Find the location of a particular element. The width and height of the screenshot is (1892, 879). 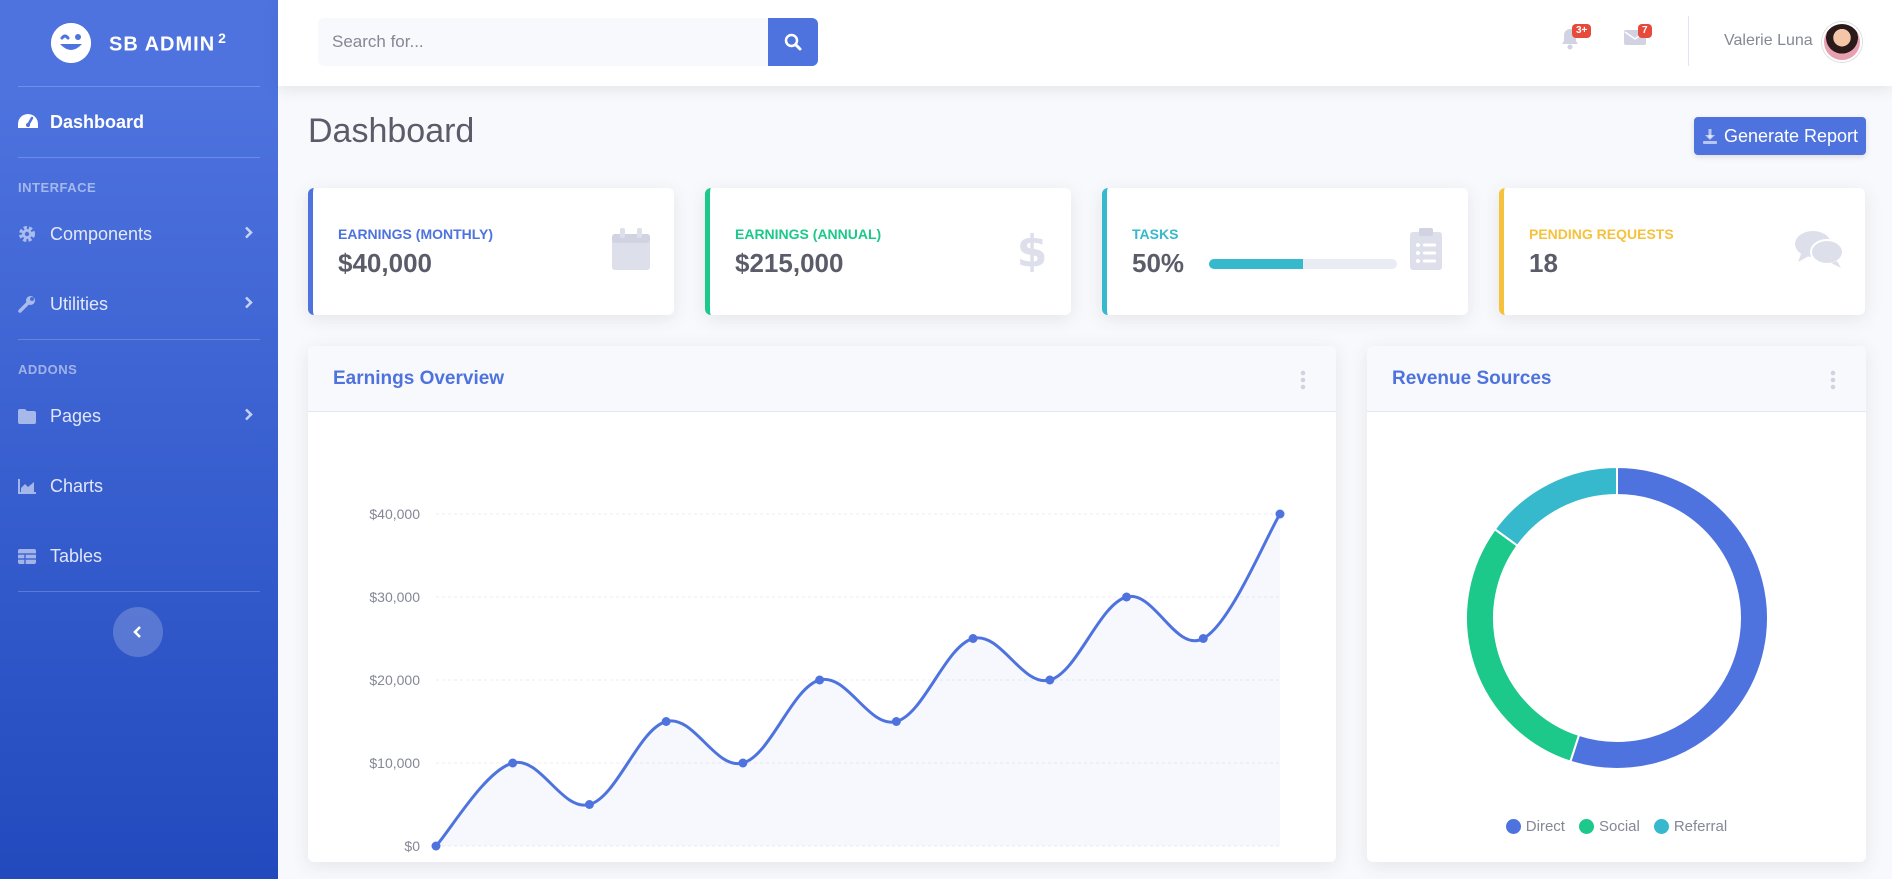

search-button is located at coordinates (793, 42).